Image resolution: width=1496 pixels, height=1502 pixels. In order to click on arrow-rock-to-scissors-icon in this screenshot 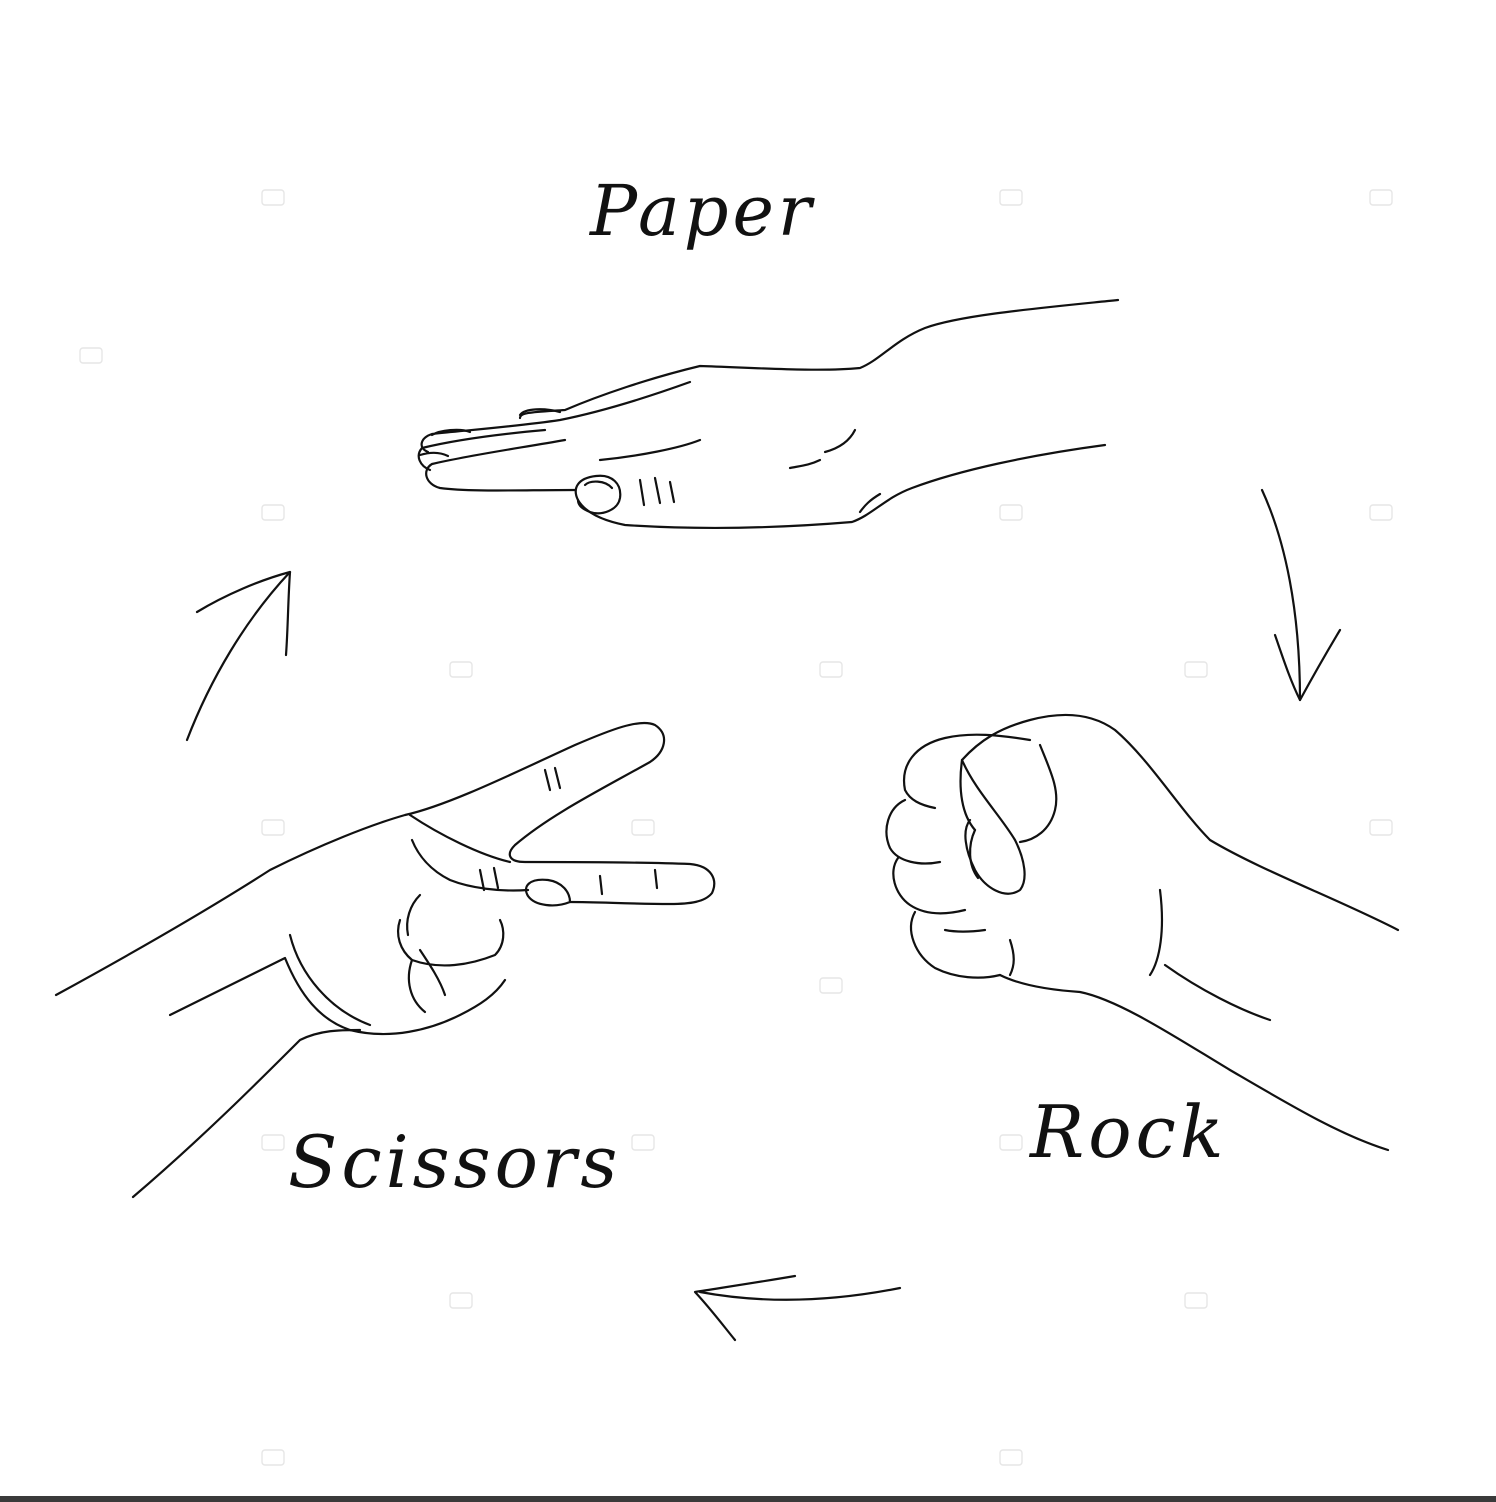, I will do `click(797, 1308)`.